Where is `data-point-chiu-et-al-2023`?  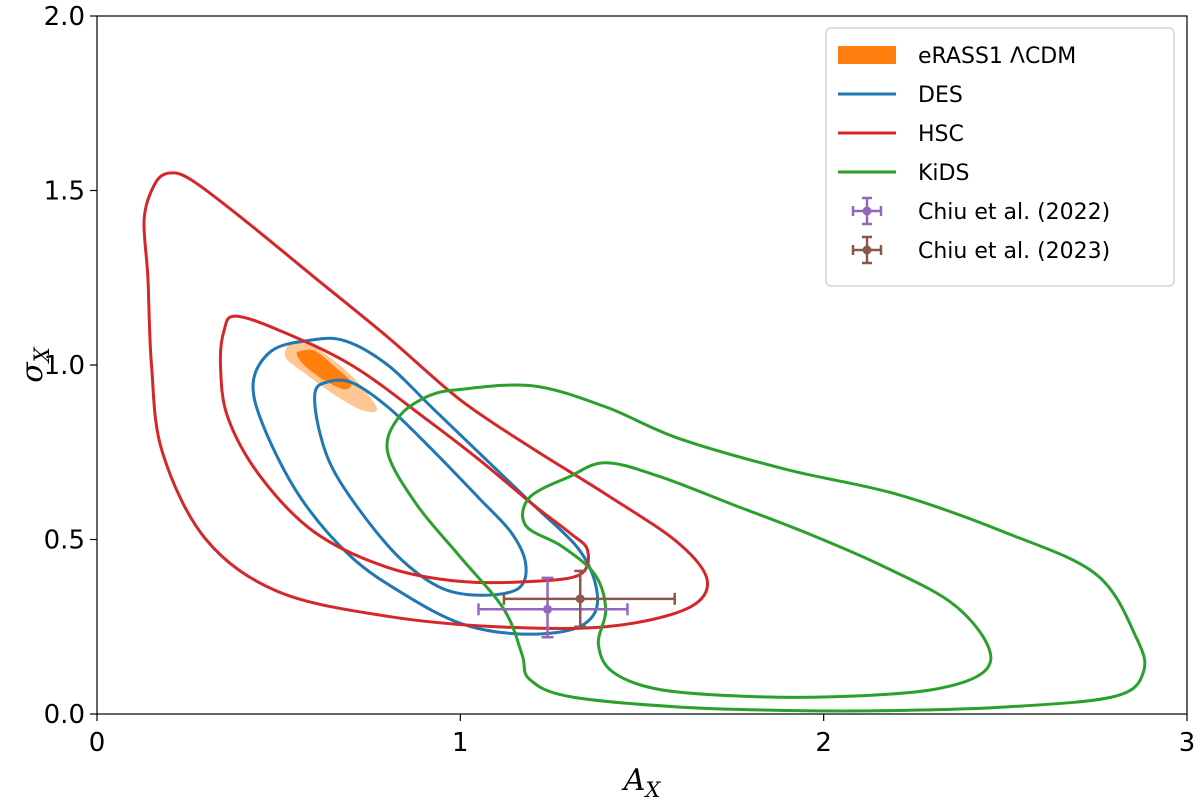 data-point-chiu-et-al-2023 is located at coordinates (580, 599).